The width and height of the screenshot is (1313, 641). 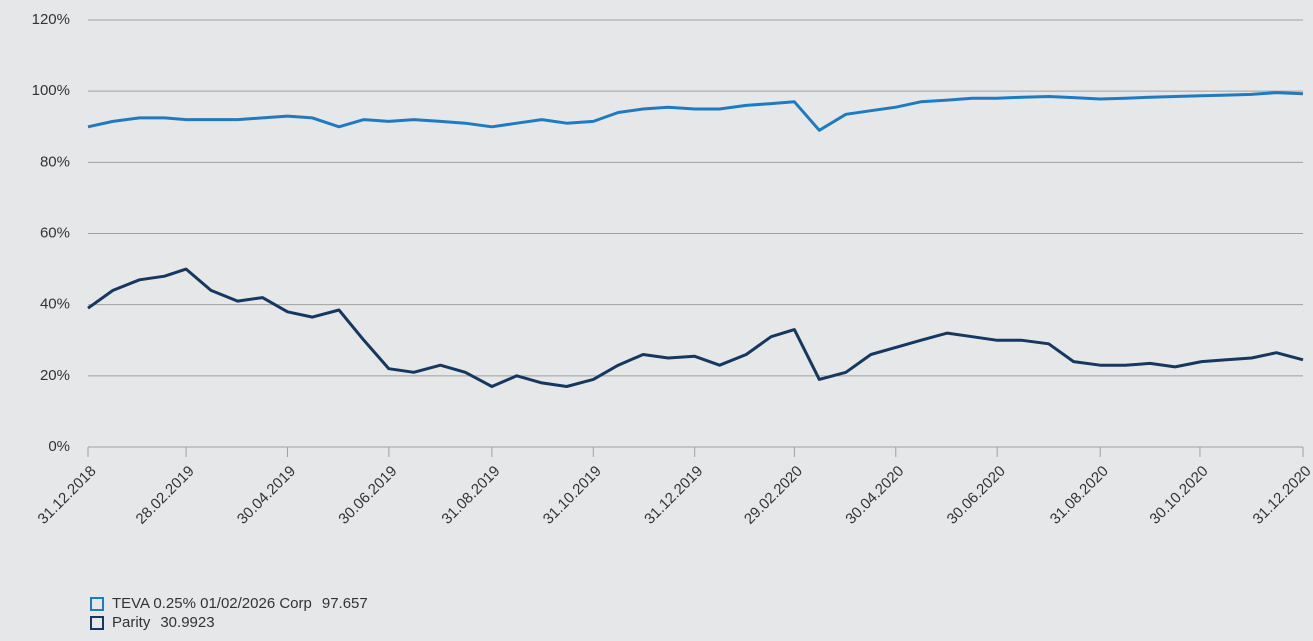 I want to click on y-tick-label: 60%, so click(x=55, y=232).